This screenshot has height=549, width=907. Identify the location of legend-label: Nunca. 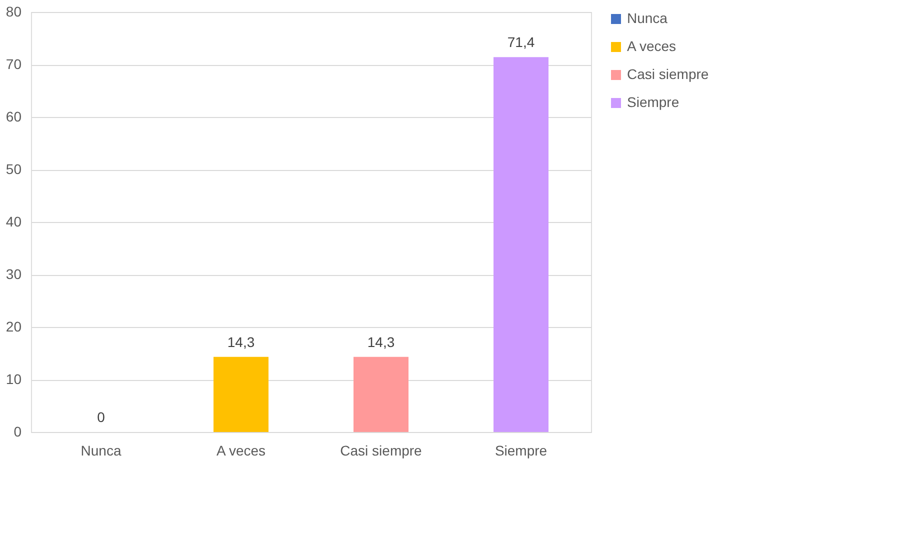
(647, 18).